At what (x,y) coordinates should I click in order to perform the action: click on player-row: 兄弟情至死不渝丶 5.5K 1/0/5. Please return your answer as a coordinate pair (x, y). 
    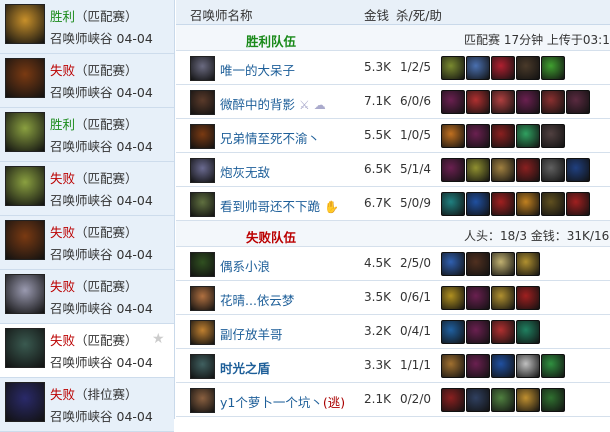
    Looking at the image, I should click on (393, 136).